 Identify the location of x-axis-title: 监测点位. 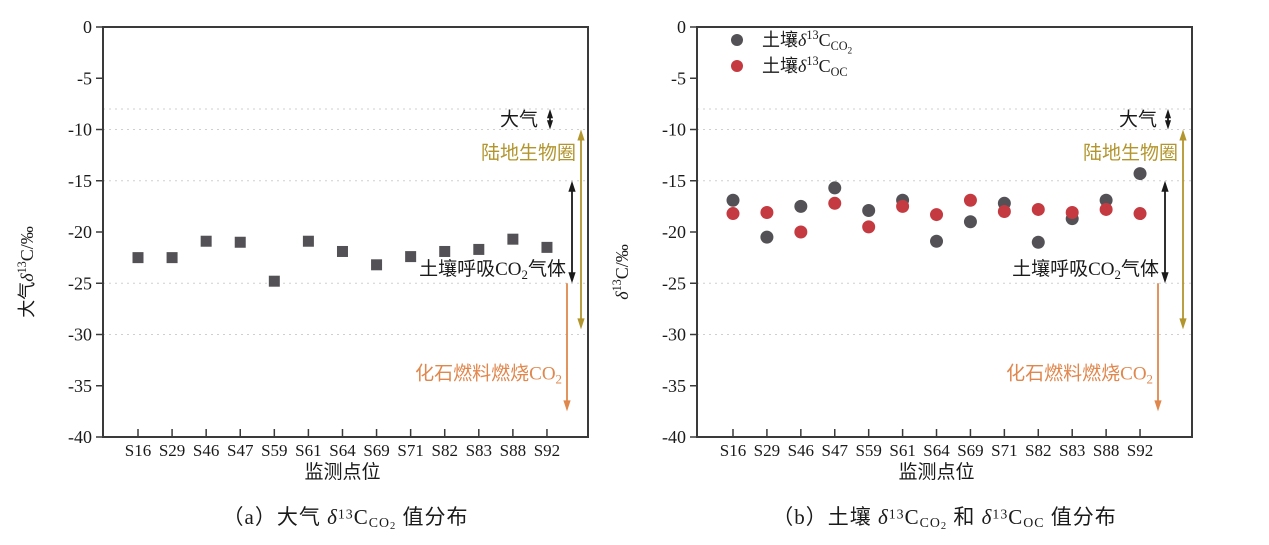
(342, 472).